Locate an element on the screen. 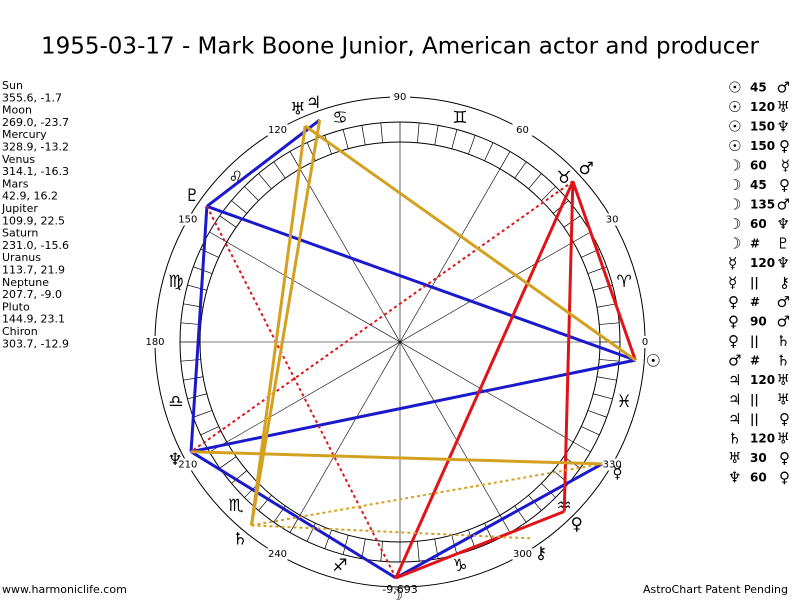 Image resolution: width=800 pixels, height=600 pixels. aspect-kind: # is located at coordinates (755, 302).